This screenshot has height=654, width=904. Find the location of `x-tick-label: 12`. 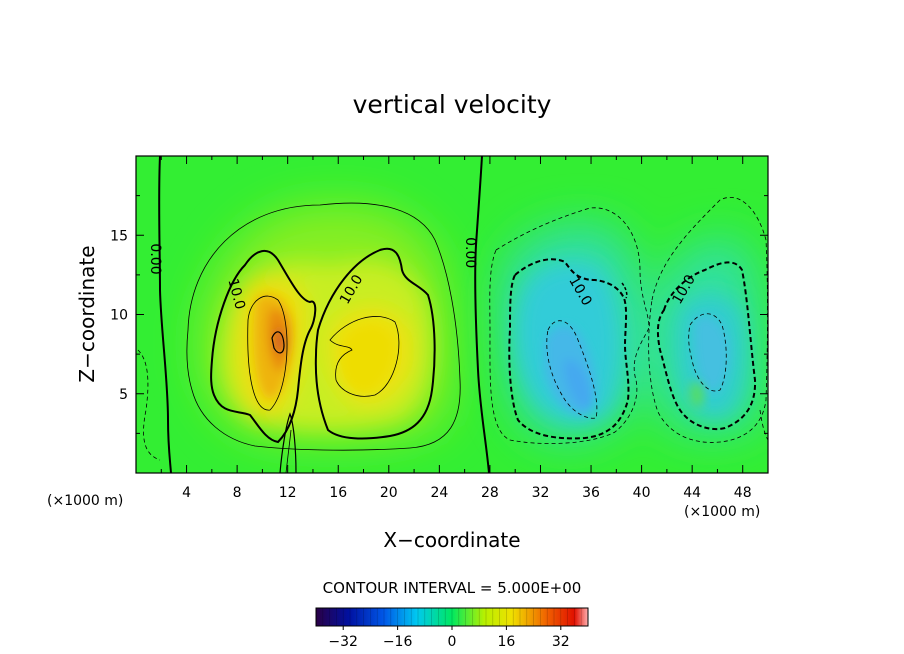

x-tick-label: 12 is located at coordinates (288, 493).